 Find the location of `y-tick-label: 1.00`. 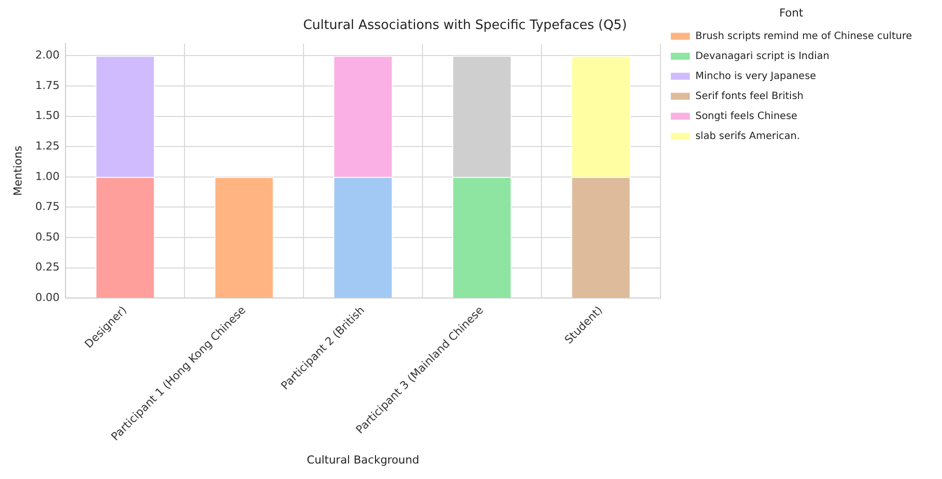

y-tick-label: 1.00 is located at coordinates (47, 176).